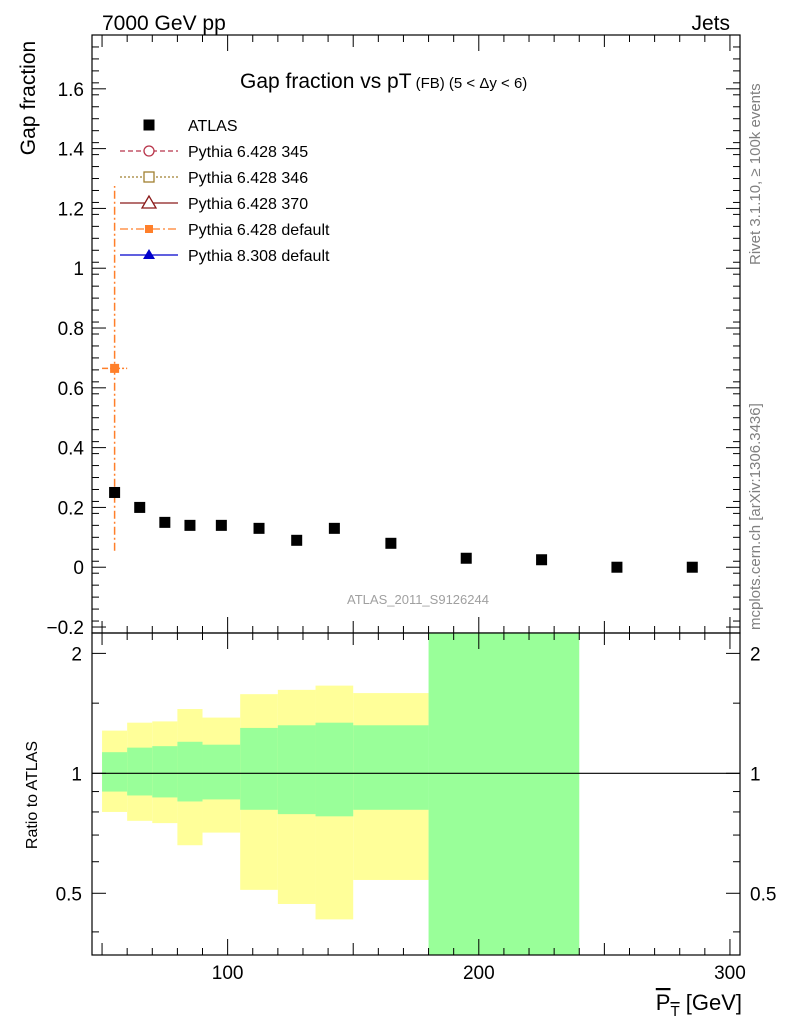 Image resolution: width=786 pixels, height=1024 pixels. Describe the element at coordinates (76, 774) in the screenshot. I see `ratio-y-tick-label: 1` at that location.